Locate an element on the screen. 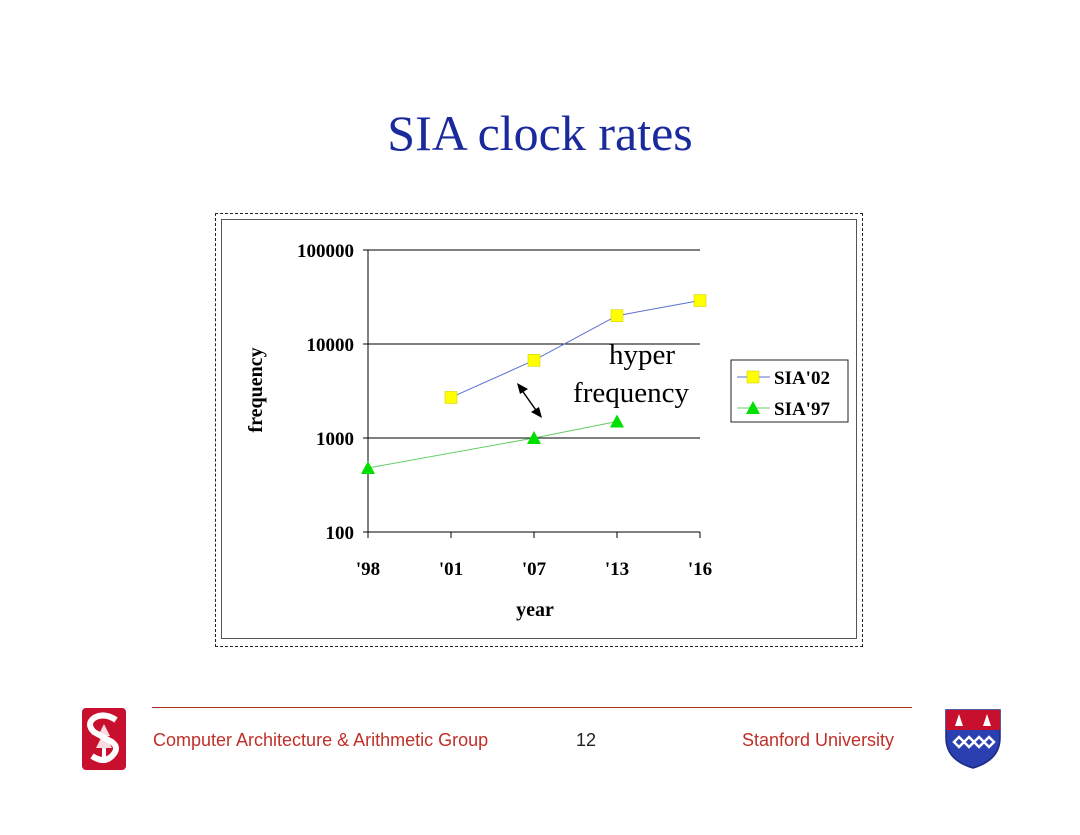 Image resolution: width=1080 pixels, height=835 pixels. y-axis-label: frequency is located at coordinates (256, 389).